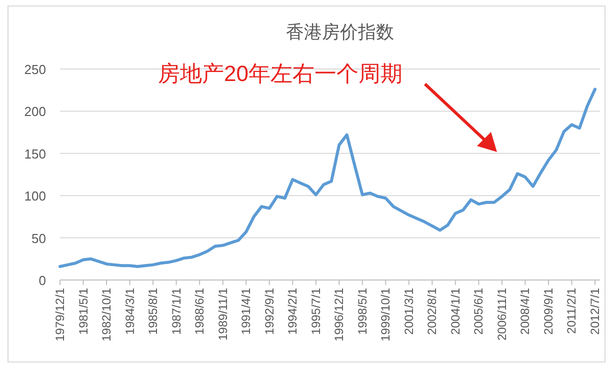 This screenshot has width=615, height=370. Describe the element at coordinates (42, 280) in the screenshot. I see `y-tick-label: 0` at that location.